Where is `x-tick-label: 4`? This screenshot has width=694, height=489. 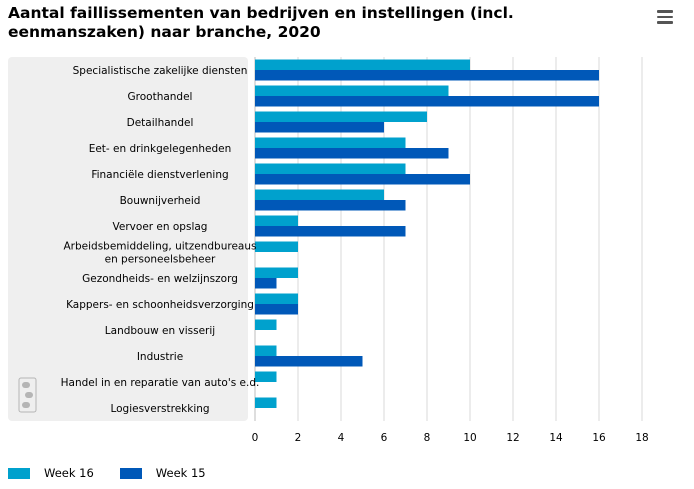 x-tick-label: 4 is located at coordinates (341, 438).